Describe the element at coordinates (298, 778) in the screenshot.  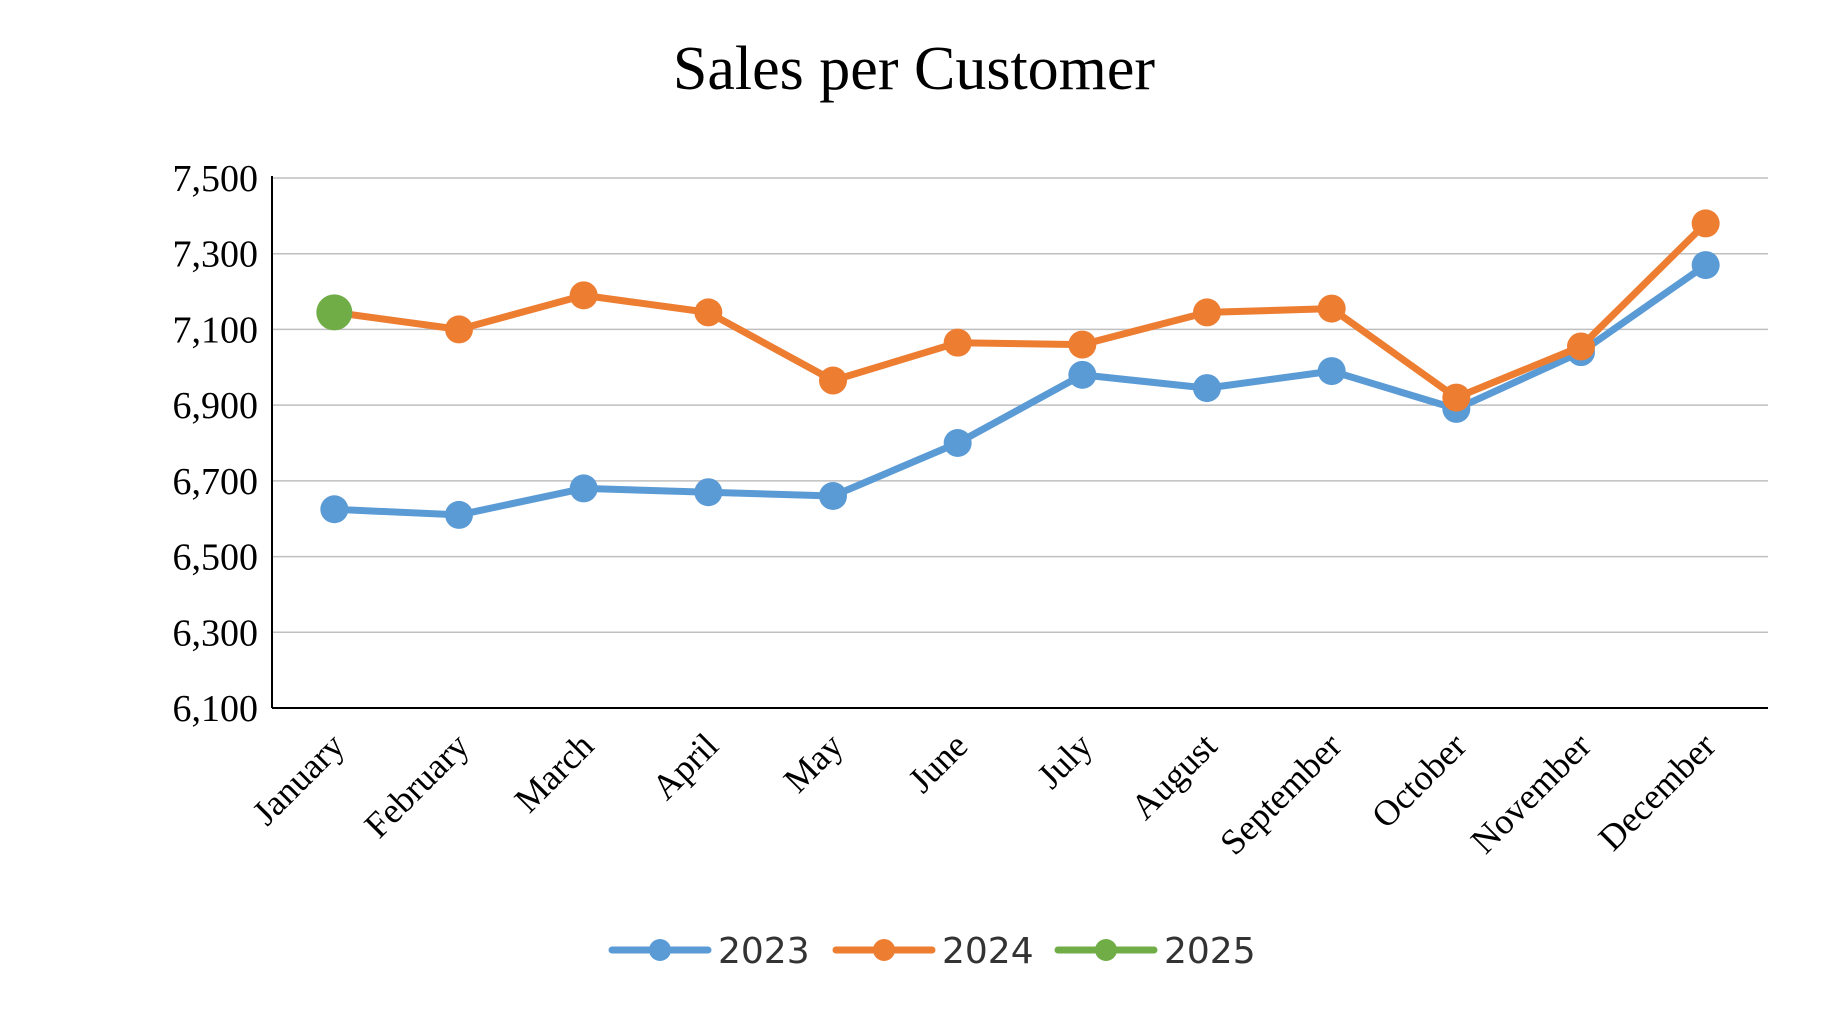
I see `x-tick-label: January` at that location.